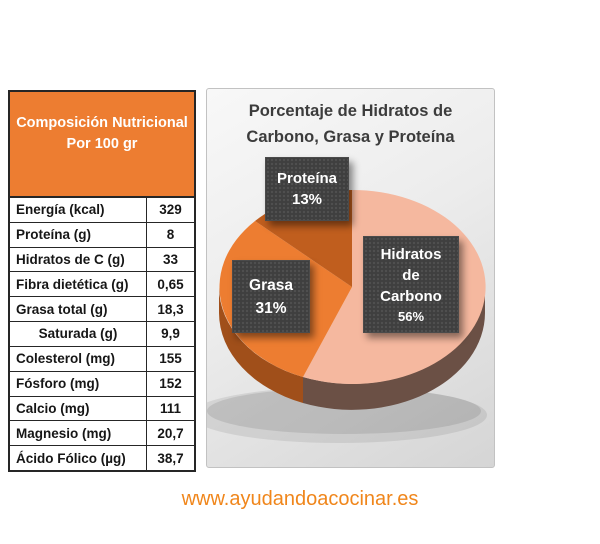 This screenshot has height=544, width=600. Describe the element at coordinates (261, 345) in the screenshot. I see `pie-side-grasa` at that location.